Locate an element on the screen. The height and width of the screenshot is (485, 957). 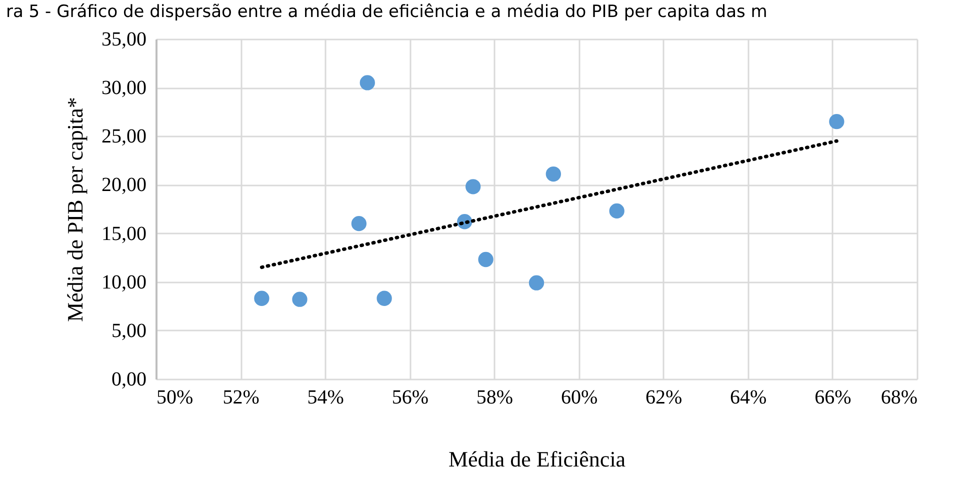
chart-title: ra 5 - Gráfico de dispersão entre a média de eficiência e a média do PIB per capita das m is located at coordinates (387, 12).